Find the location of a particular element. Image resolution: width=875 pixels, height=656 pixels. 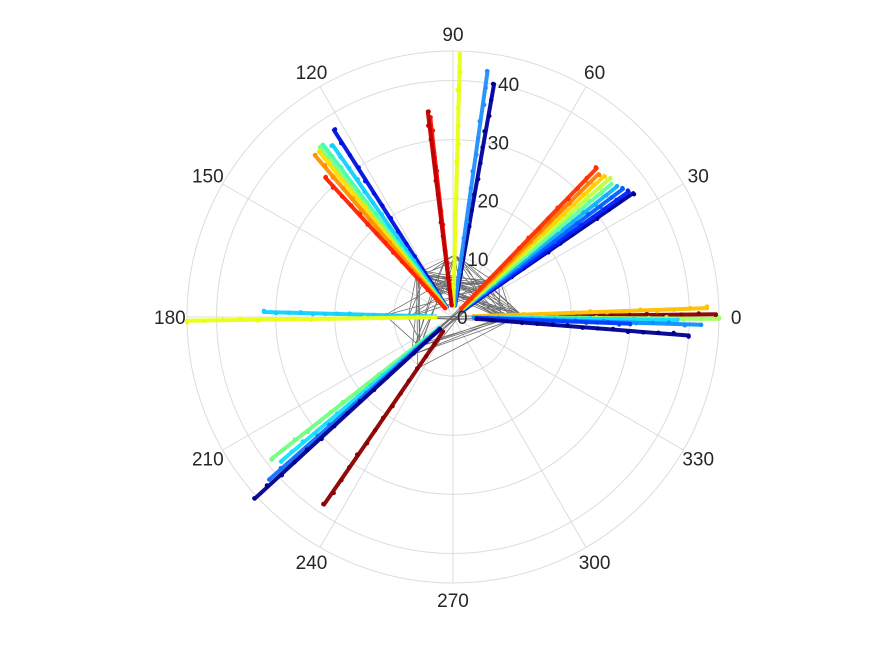

r-tick-30: 30 is located at coordinates (498, 143).